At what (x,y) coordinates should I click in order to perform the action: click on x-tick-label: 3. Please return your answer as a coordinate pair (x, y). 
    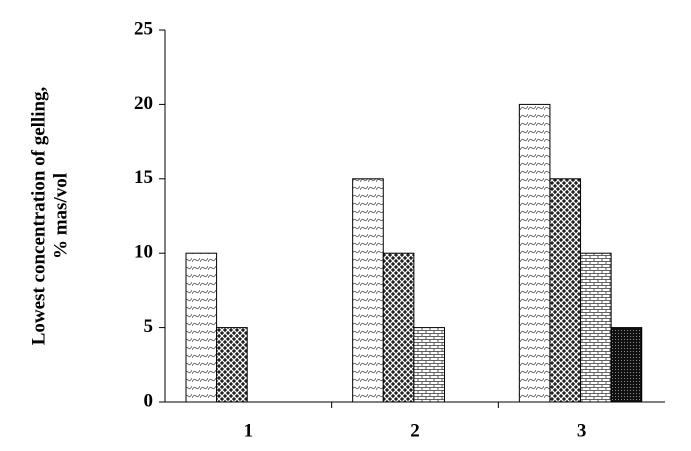
    Looking at the image, I should click on (582, 430).